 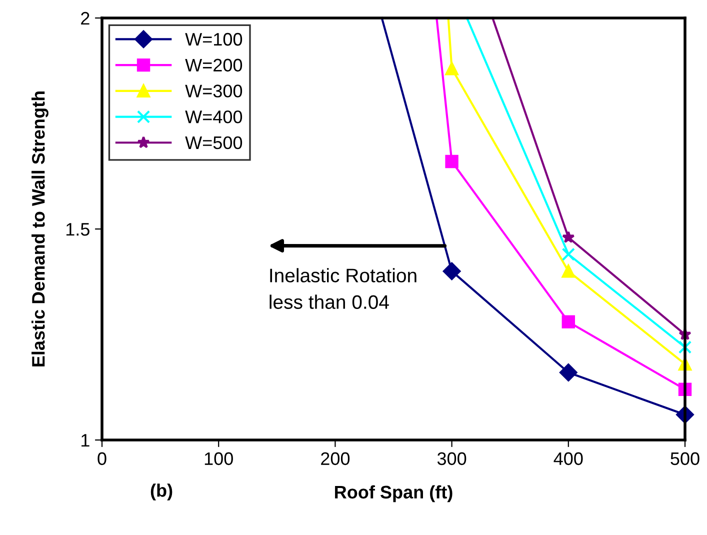 I want to click on x-tick-label: 300, so click(x=451, y=459).